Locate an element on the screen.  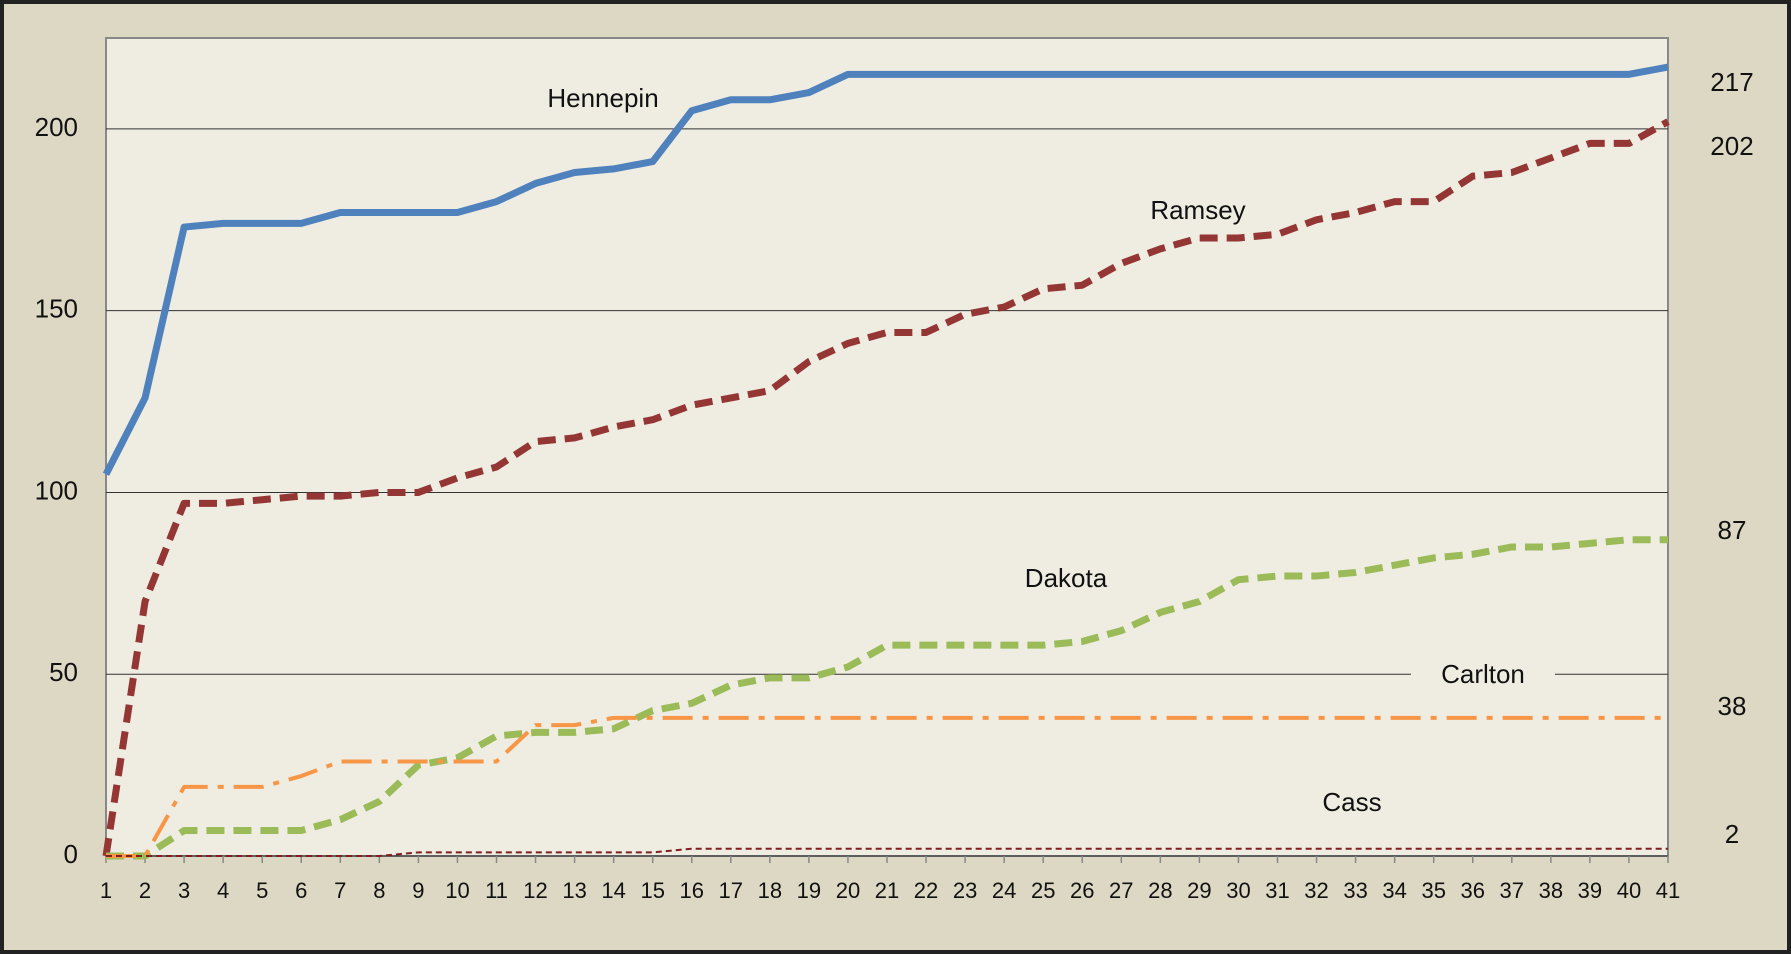
x-tick-label: 10 is located at coordinates (457, 890).